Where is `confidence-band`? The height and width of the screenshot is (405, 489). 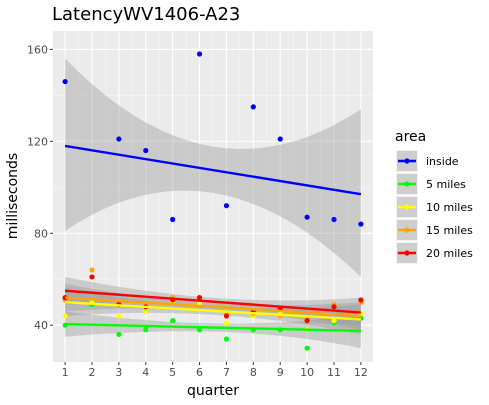
confidence-band is located at coordinates (213, 330).